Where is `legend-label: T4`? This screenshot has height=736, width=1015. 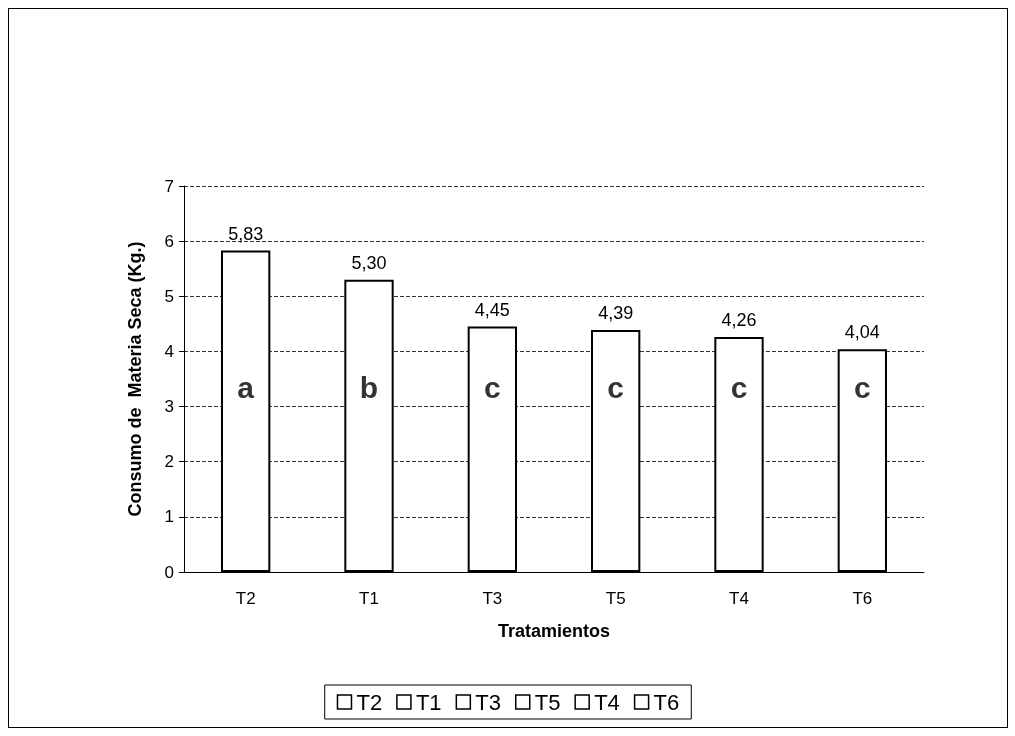 legend-label: T4 is located at coordinates (607, 702).